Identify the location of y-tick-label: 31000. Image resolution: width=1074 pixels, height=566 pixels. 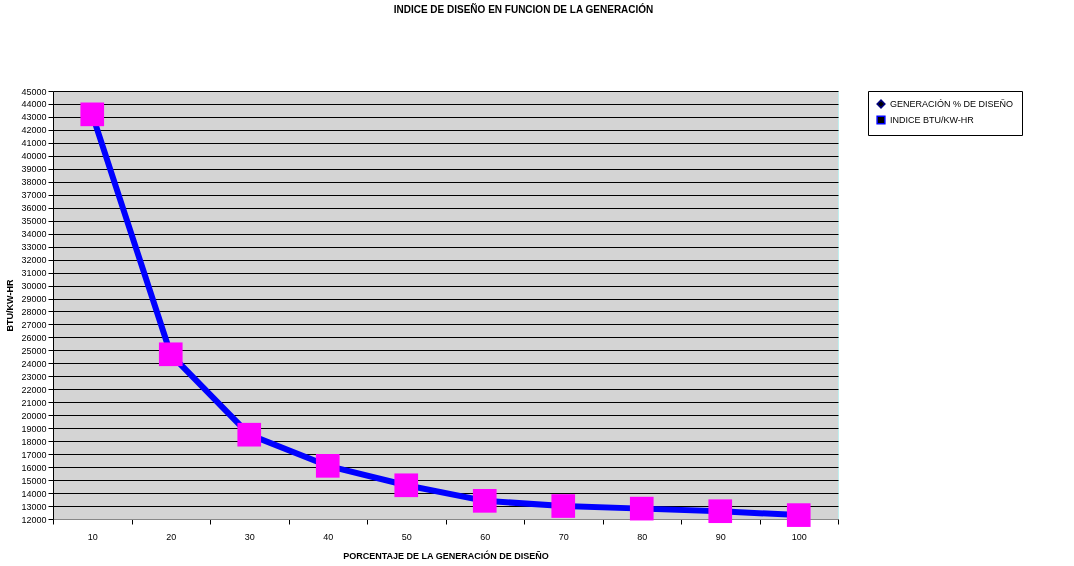
(34, 273).